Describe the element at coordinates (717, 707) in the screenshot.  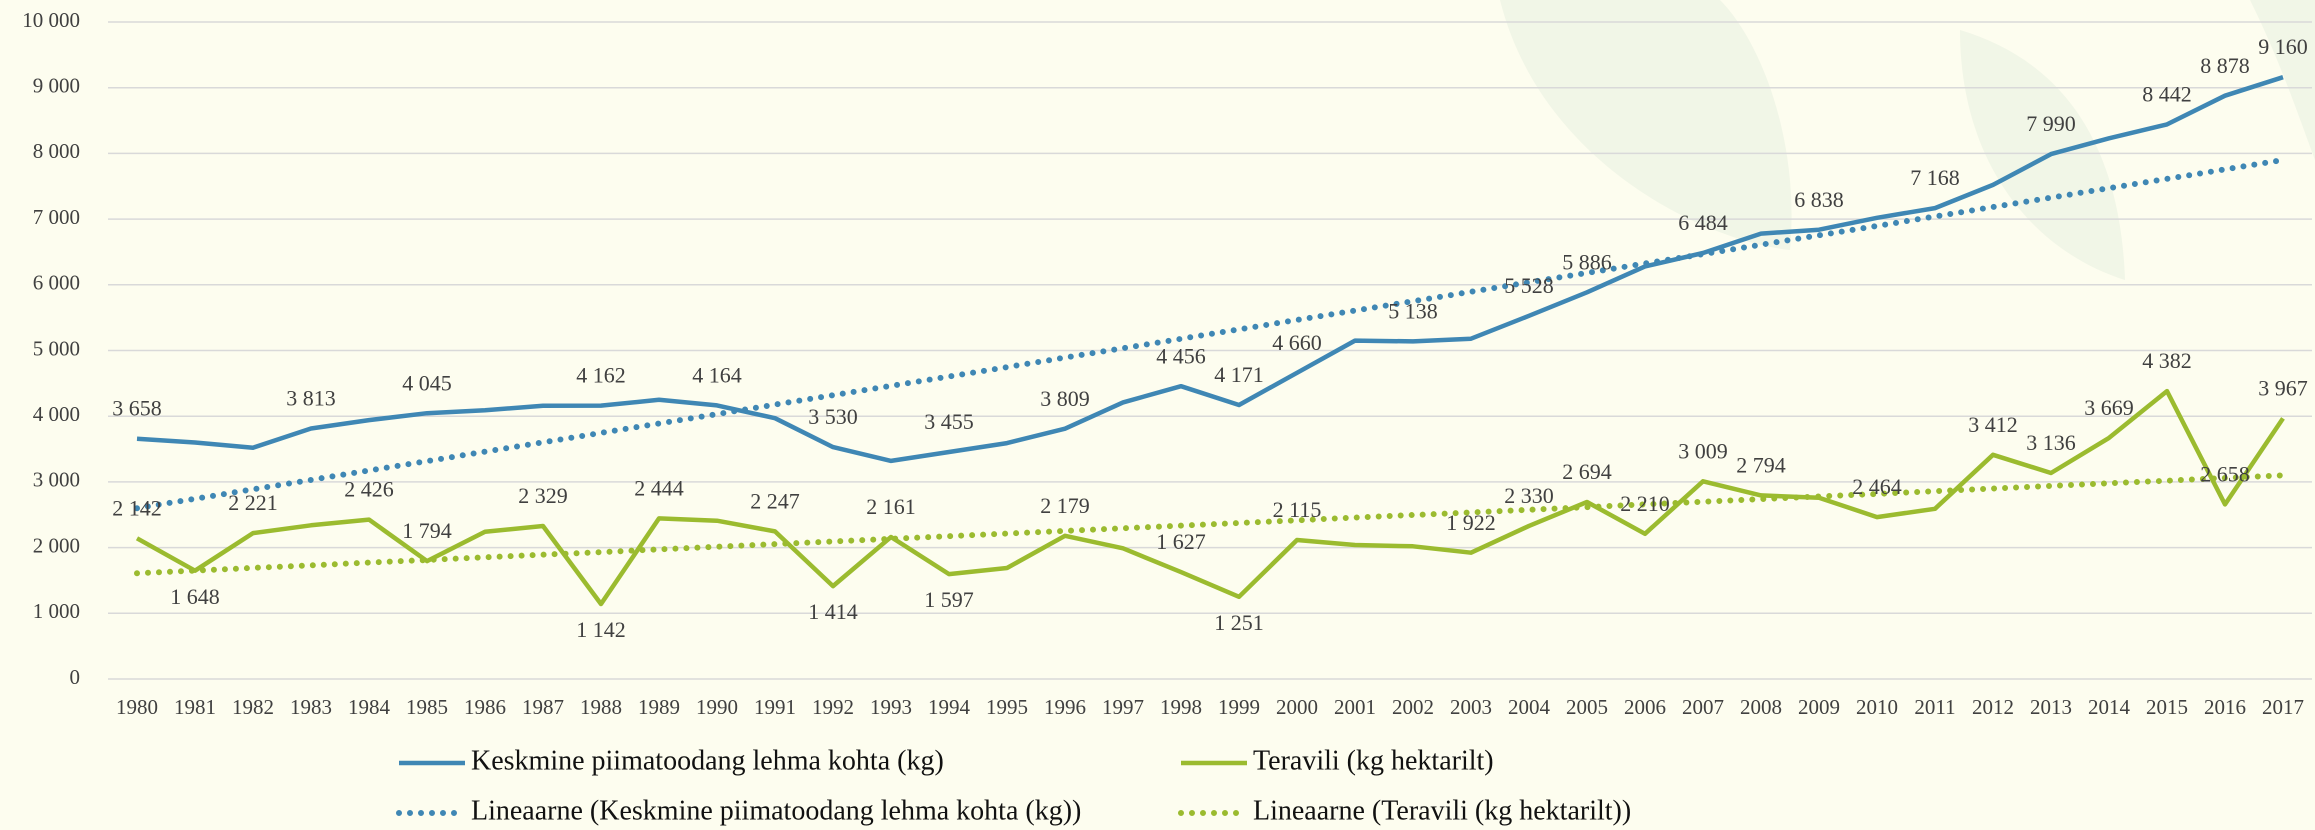
I see `x-tick-label: 1990` at that location.